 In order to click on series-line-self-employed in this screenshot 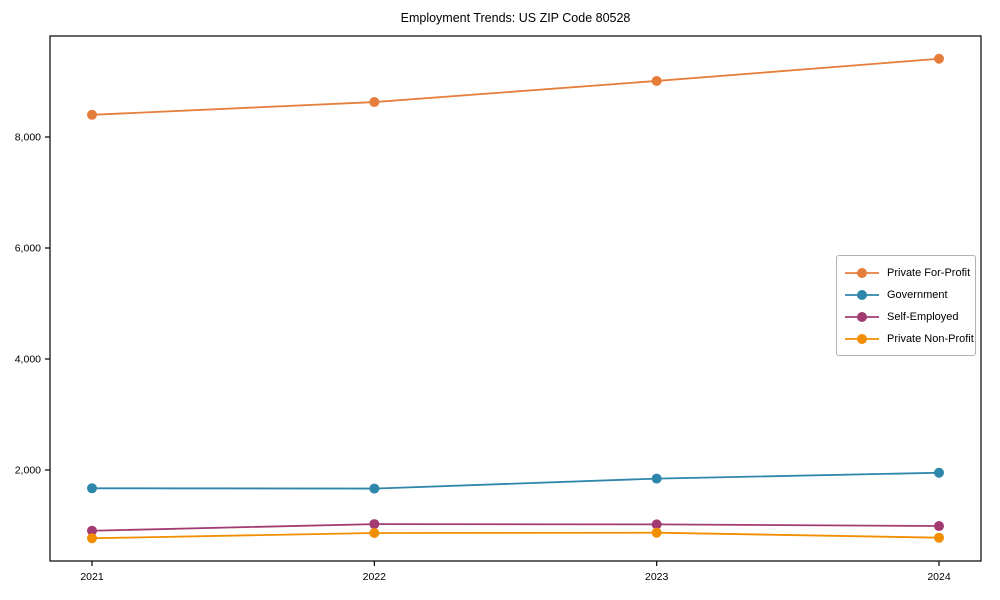, I will do `click(515, 527)`.